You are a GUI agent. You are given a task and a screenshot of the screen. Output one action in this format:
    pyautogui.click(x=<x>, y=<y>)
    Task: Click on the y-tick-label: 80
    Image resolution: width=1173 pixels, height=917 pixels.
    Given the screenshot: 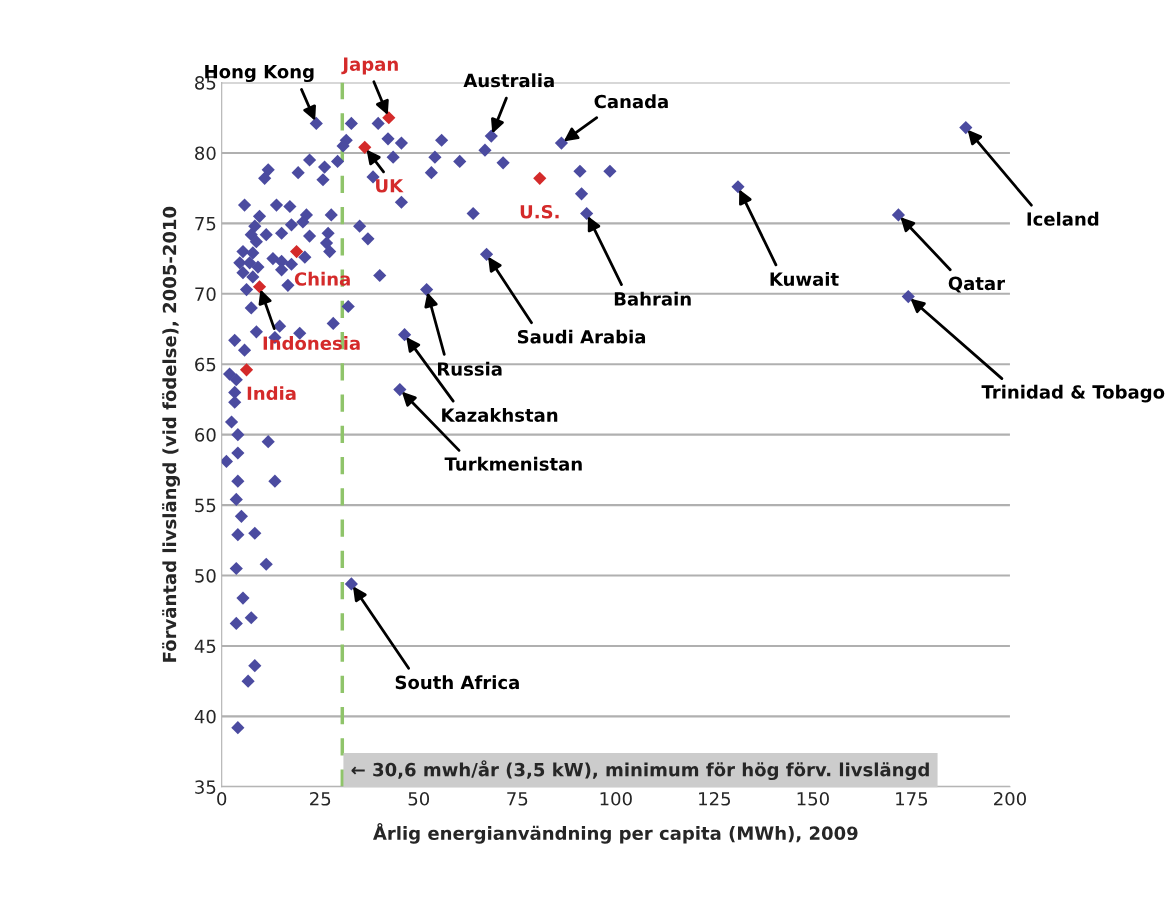 What is the action you would take?
    pyautogui.click(x=205, y=153)
    